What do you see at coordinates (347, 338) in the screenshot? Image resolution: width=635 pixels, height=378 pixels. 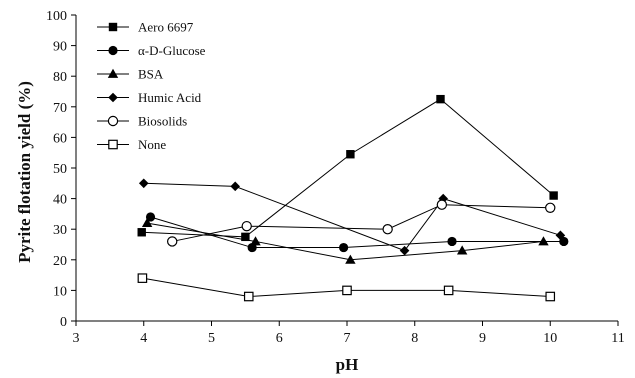 I see `x-tick-label: 7` at bounding box center [347, 338].